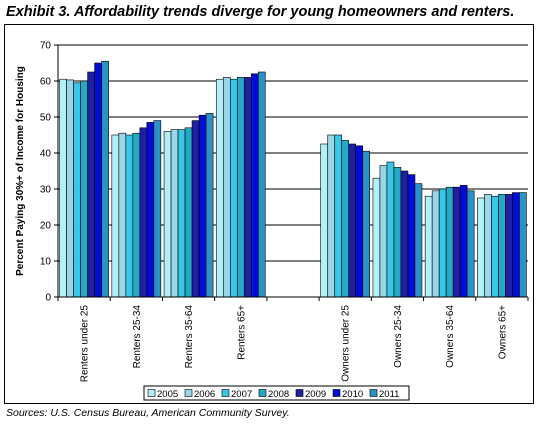 Image resolution: width=540 pixels, height=425 pixels. Describe the element at coordinates (46, 118) in the screenshot. I see `y-tick-label: 50` at that location.